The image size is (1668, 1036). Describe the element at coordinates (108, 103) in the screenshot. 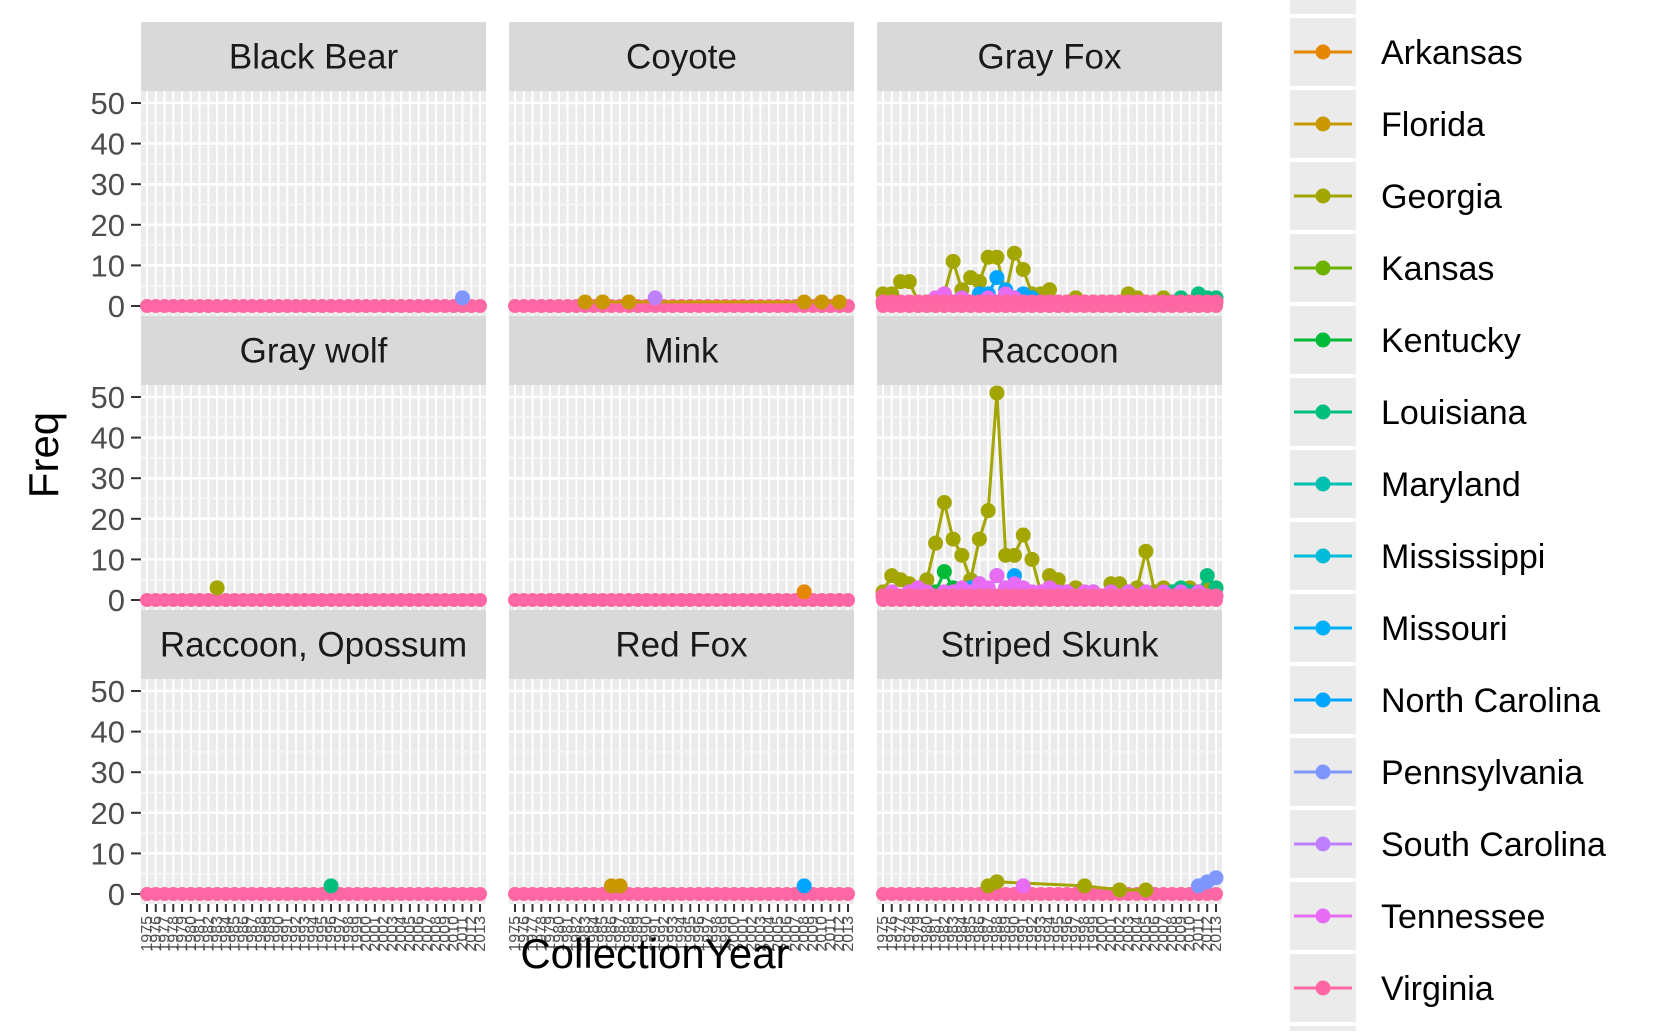

I see `y-tick-label: 50` at that location.